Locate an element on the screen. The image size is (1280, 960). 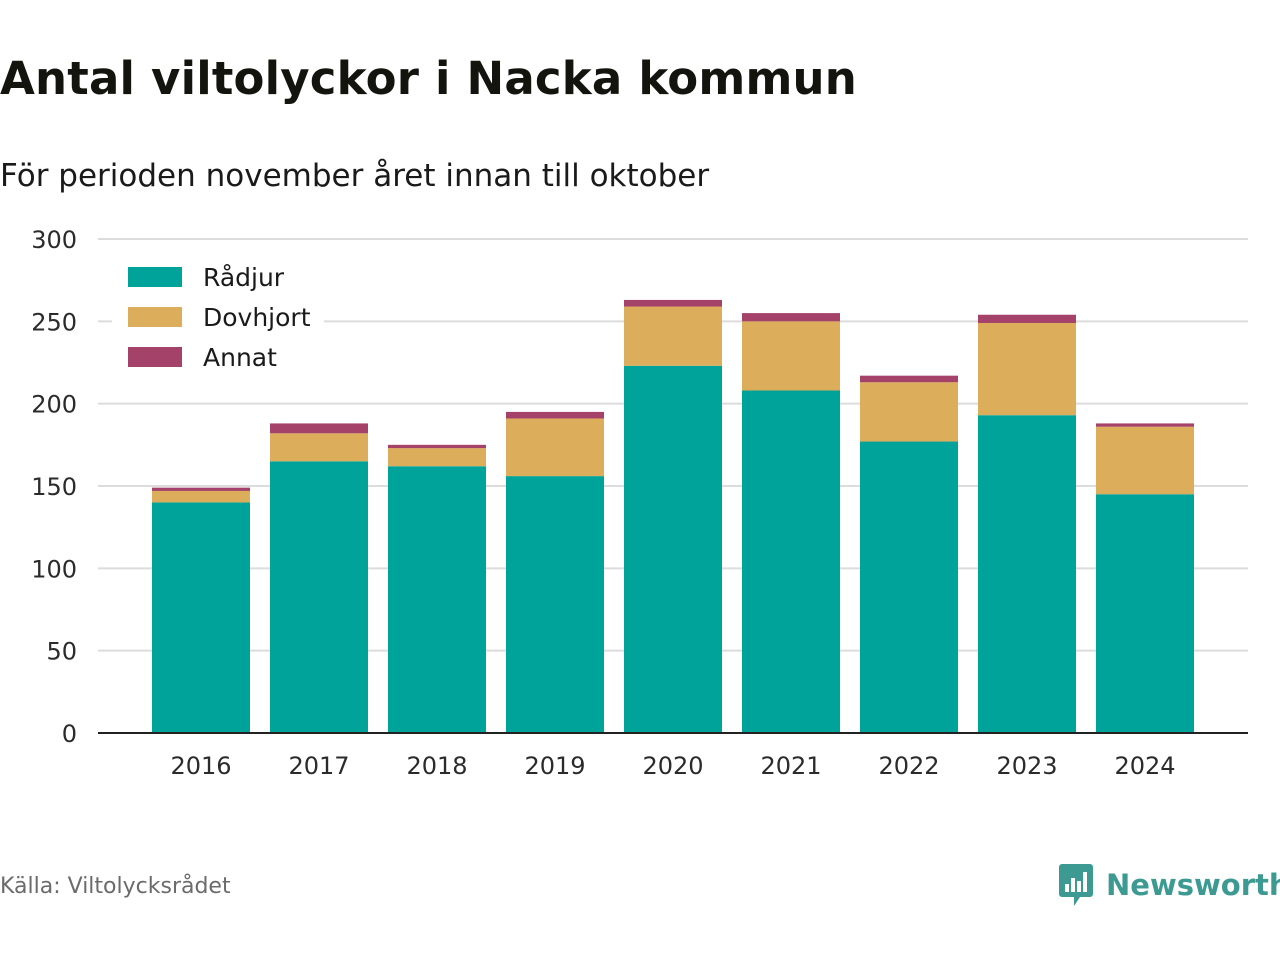
x-tick-label: 2016 is located at coordinates (200, 766).